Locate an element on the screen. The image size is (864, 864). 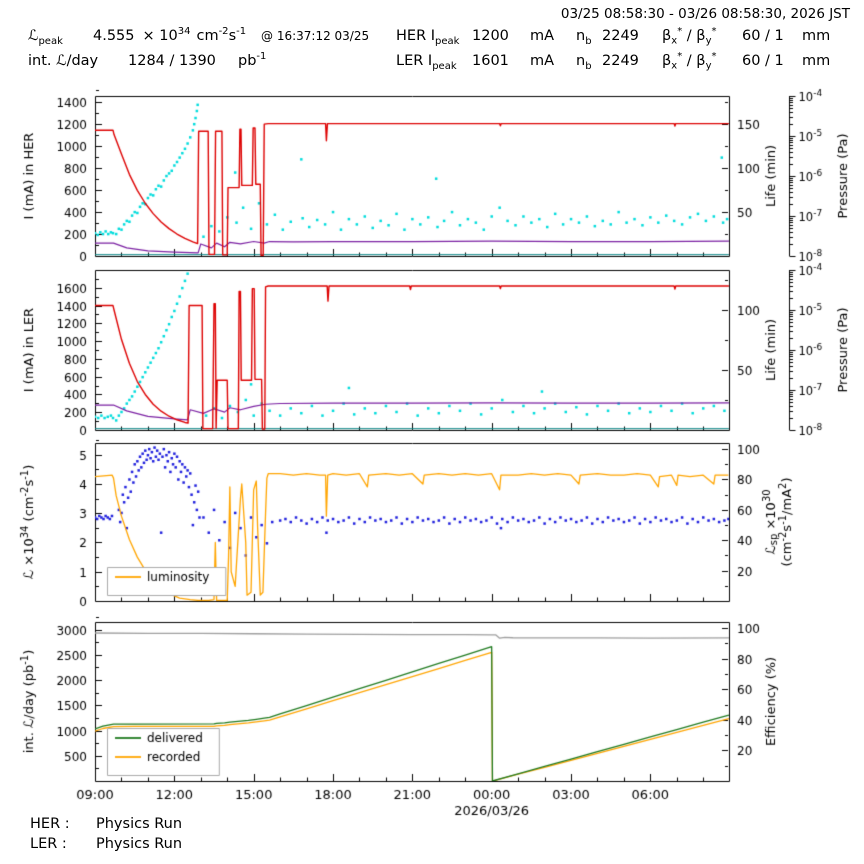
ler-ipeak-value: 1601 is located at coordinates (490, 60).